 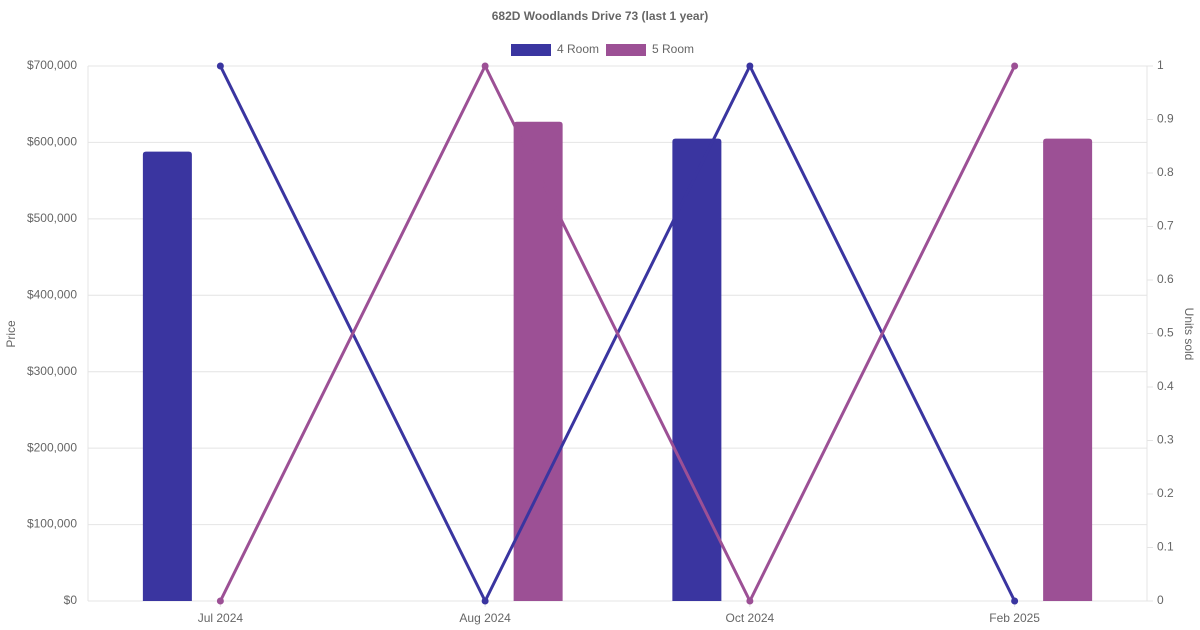 I want to click on x-tick-label: Feb 2025, so click(x=1014, y=618).